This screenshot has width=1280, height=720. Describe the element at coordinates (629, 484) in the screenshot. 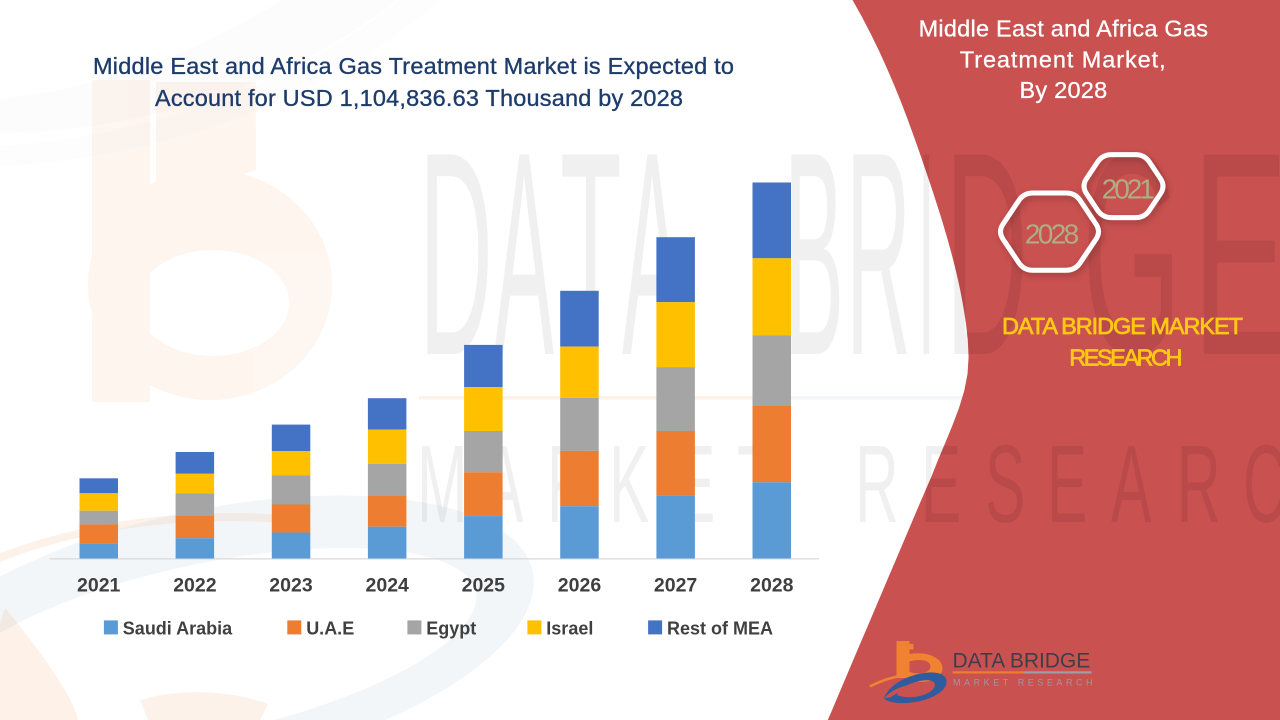

I see `svg-text: K` at that location.